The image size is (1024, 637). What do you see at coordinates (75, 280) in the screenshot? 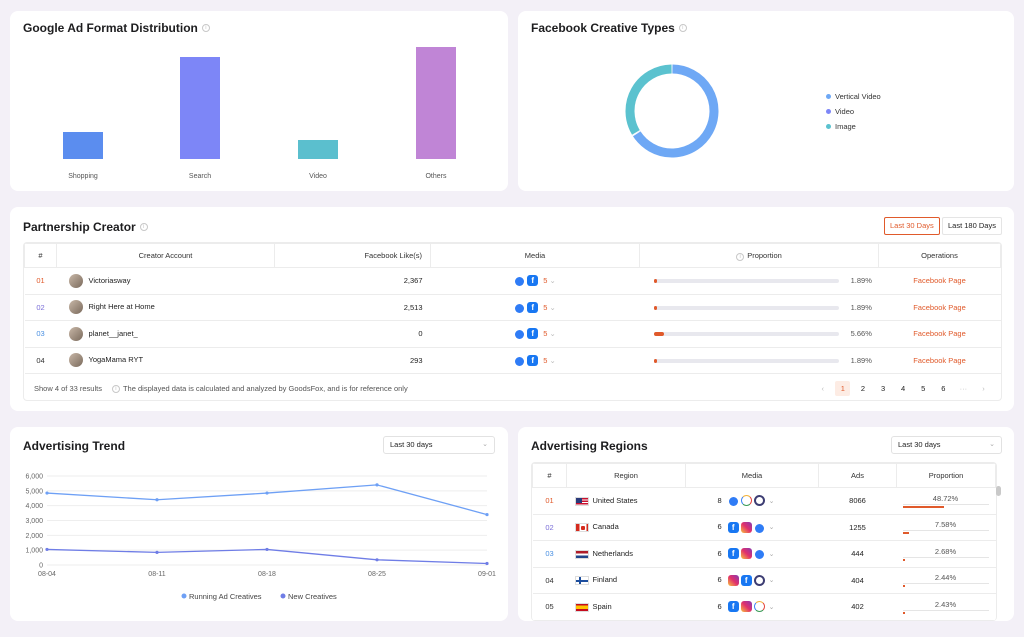
I see `avatar` at bounding box center [75, 280].